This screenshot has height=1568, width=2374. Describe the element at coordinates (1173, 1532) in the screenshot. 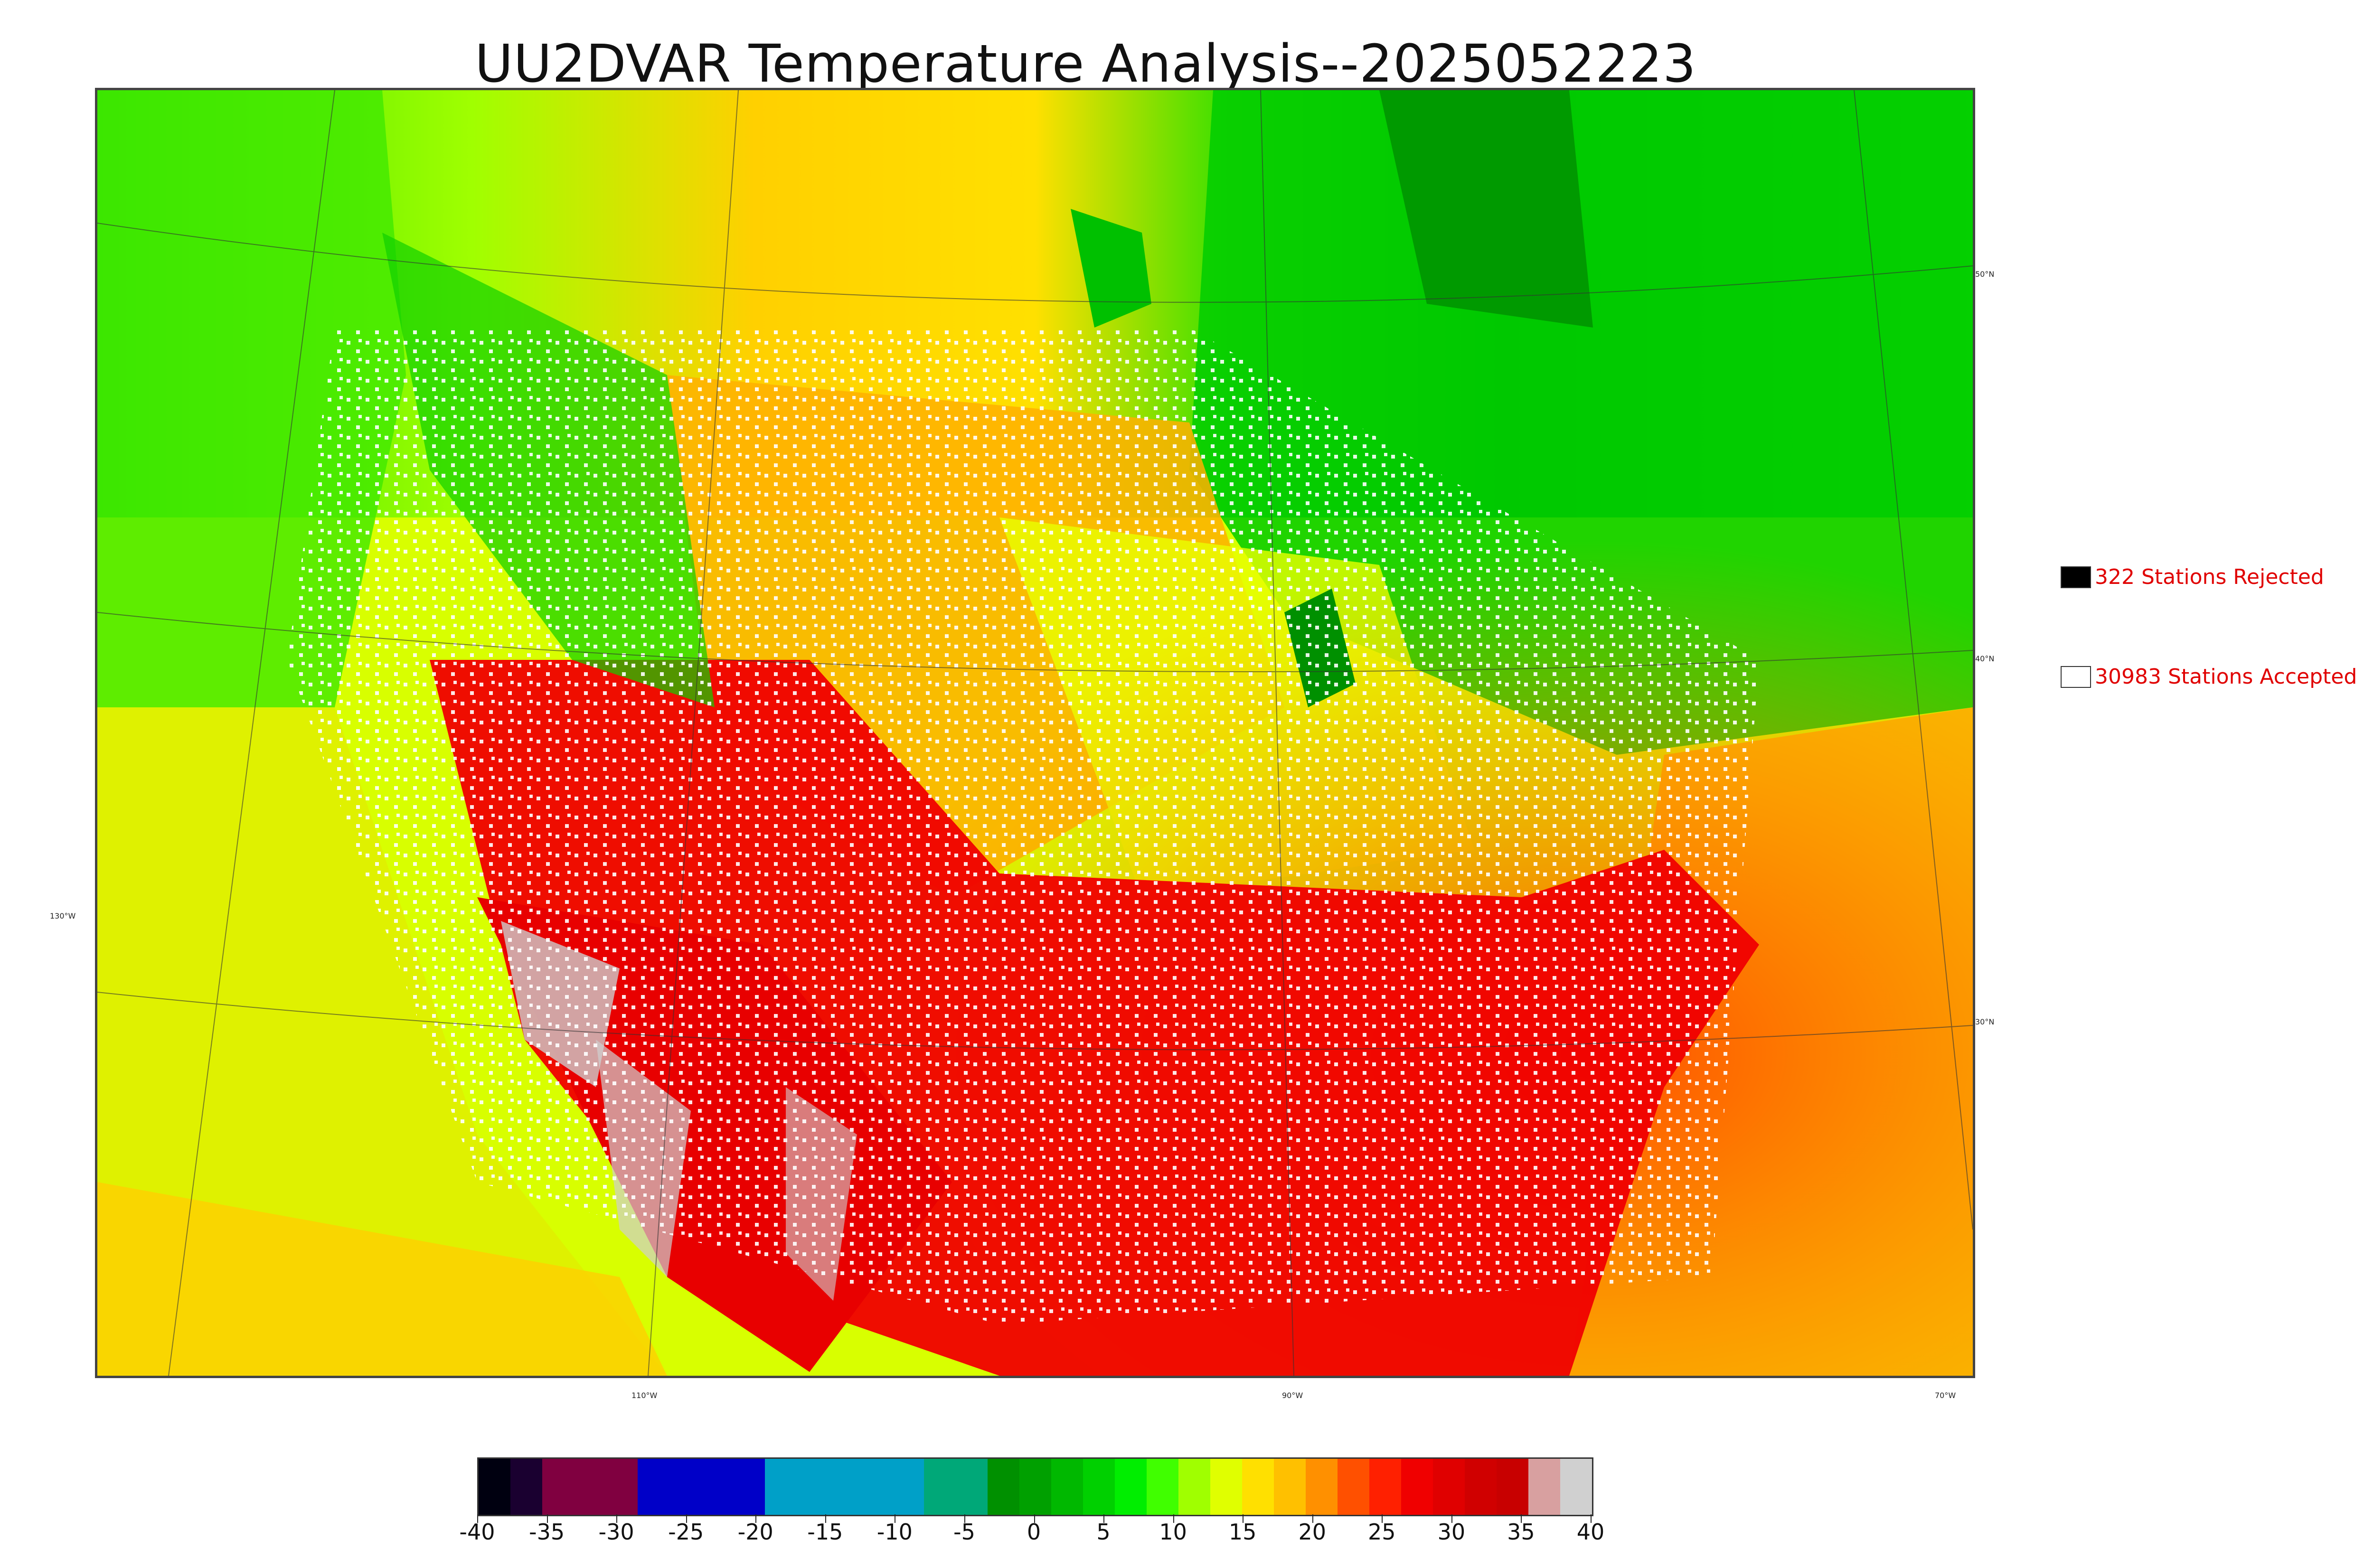

I see `colorbar-tick-label: 10` at that location.